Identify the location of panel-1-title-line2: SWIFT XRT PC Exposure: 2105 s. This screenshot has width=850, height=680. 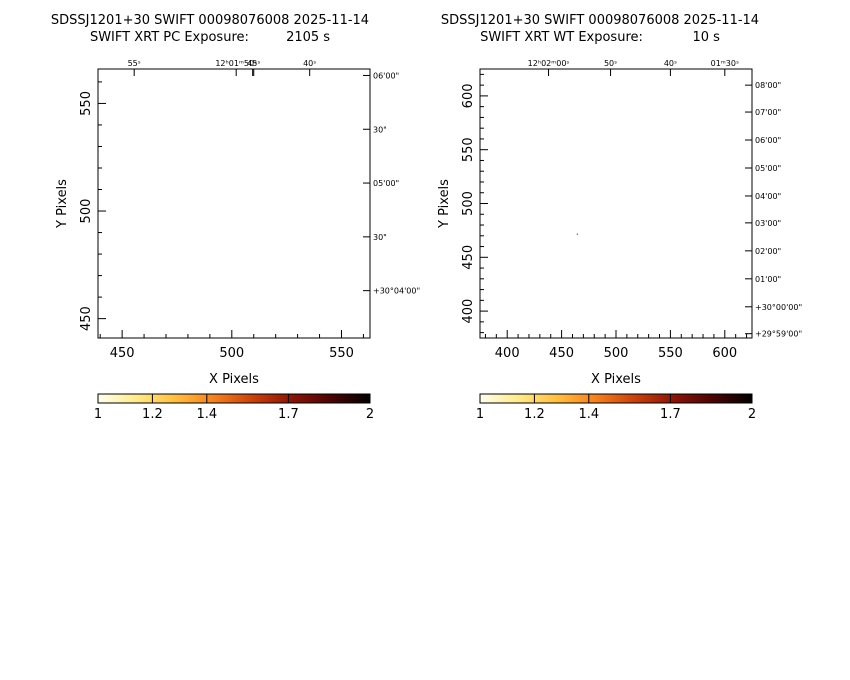
(210, 37).